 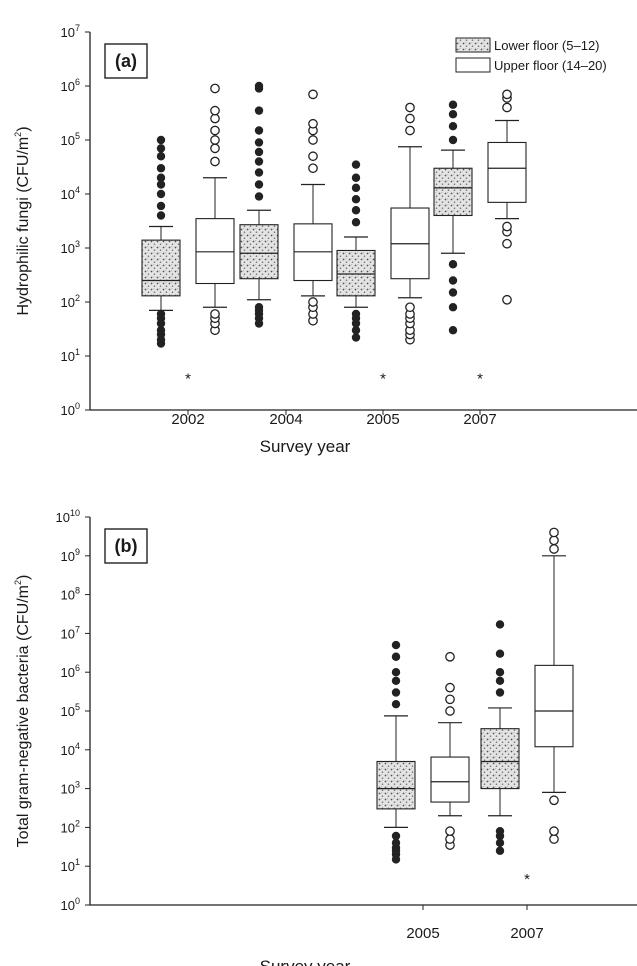 What do you see at coordinates (450, 750) in the screenshot?
I see `box-upper-2005` at bounding box center [450, 750].